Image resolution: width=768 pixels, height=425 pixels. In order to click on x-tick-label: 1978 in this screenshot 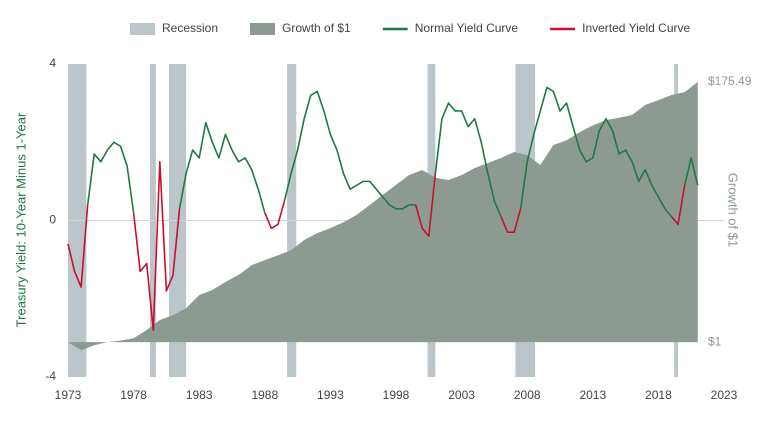, I will do `click(133, 395)`.